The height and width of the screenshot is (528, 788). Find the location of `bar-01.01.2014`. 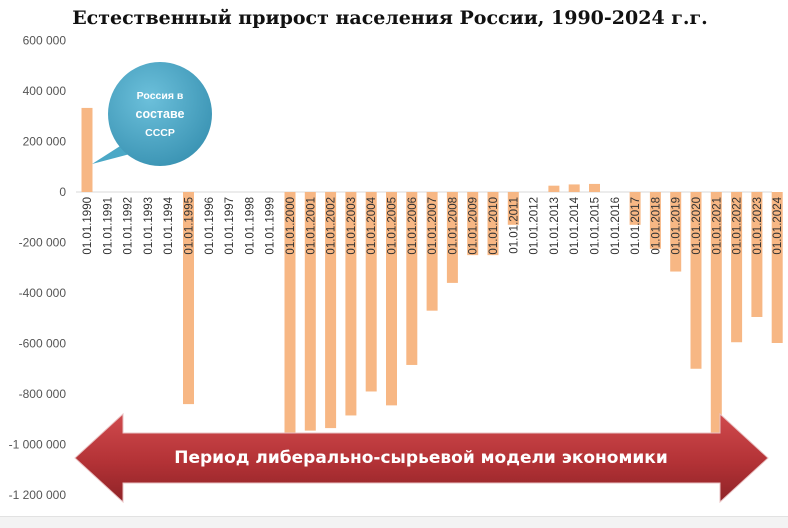

bar-01.01.2014 is located at coordinates (574, 188).